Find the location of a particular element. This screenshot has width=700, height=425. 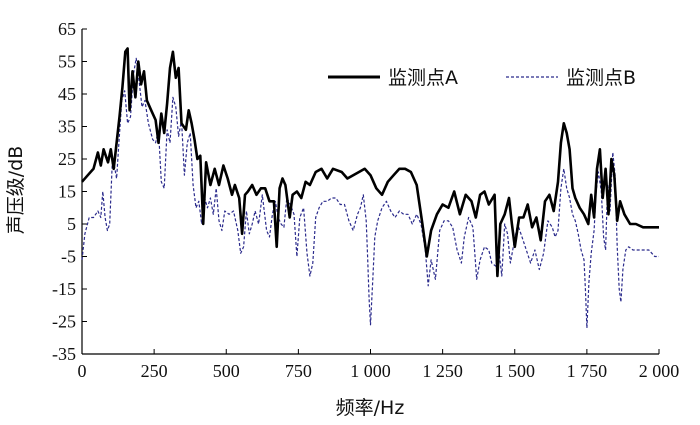

x-axis-title: 频率/Hz is located at coordinates (370, 408).